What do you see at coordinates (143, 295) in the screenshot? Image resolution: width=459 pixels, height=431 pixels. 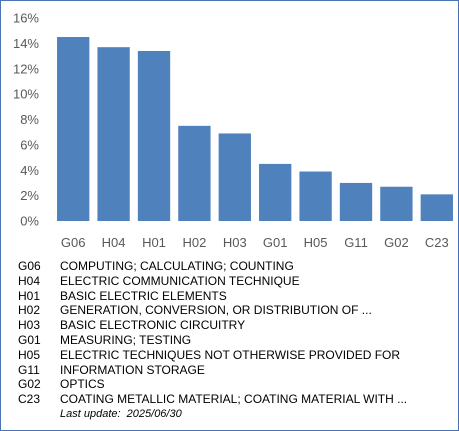 I see `legend-description: BASIC ELECTRIC ELEMENTS` at bounding box center [143, 295].